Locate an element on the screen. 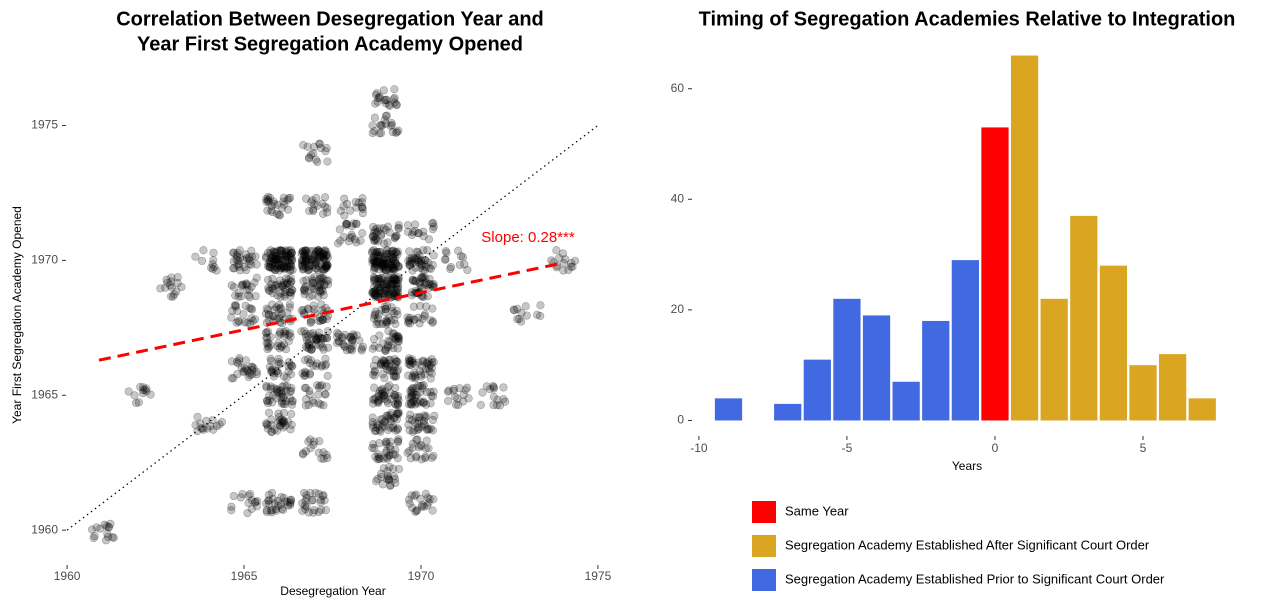 Image resolution: width=1275 pixels, height=603 pixels. chart-title: Year First Segregation Academy Opened is located at coordinates (330, 44).